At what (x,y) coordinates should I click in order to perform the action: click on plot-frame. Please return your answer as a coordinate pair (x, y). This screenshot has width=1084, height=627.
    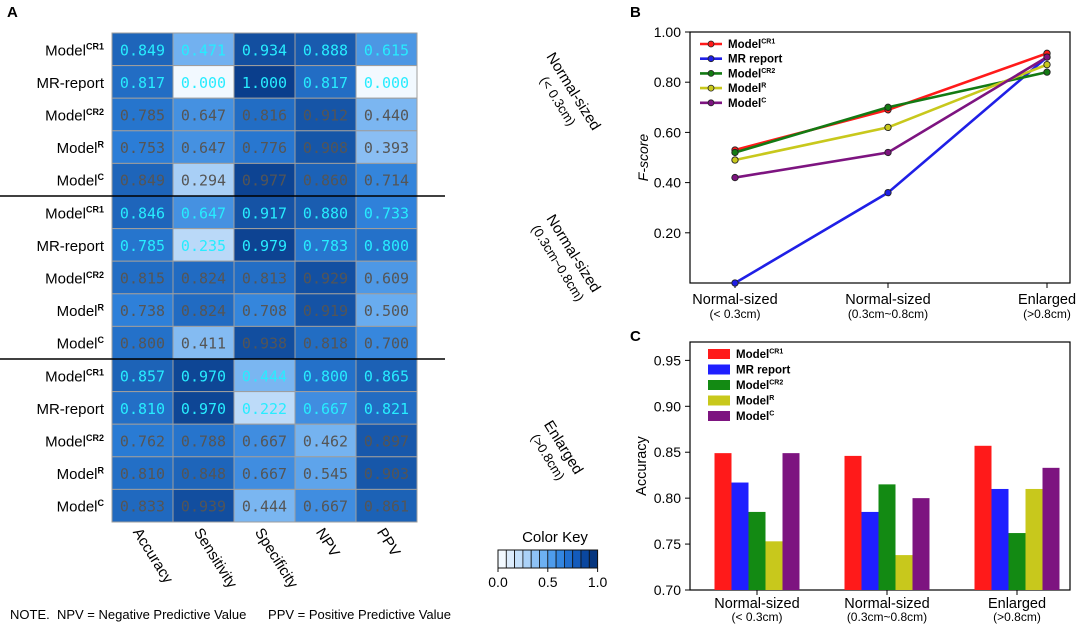
    Looking at the image, I should click on (880, 157).